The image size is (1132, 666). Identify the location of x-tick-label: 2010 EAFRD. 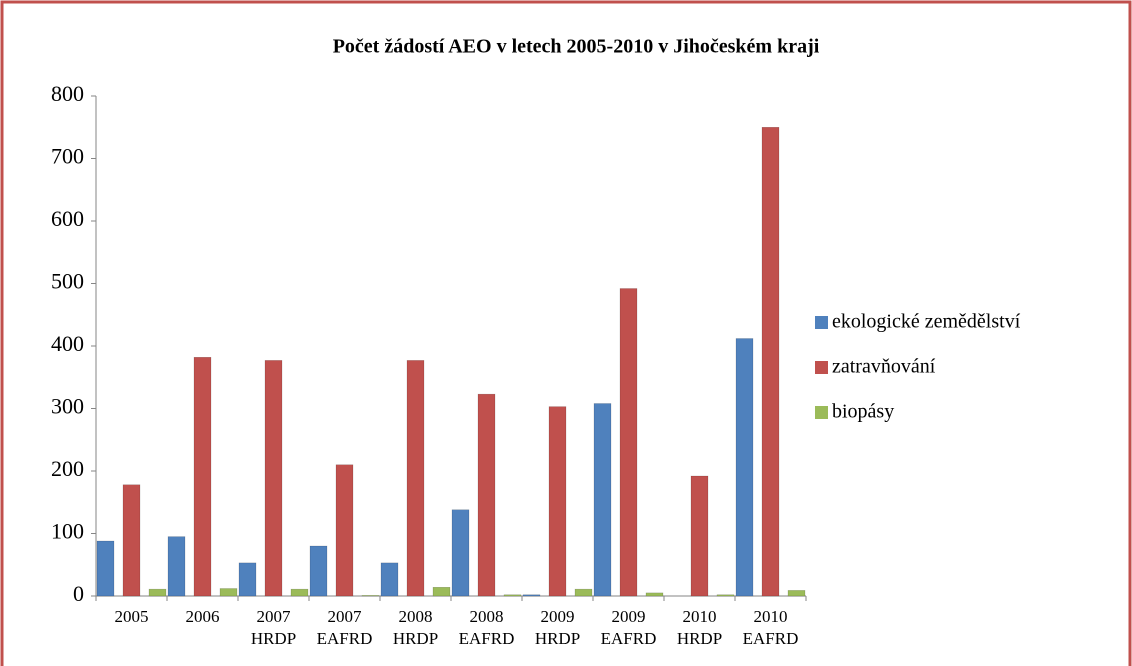
(771, 627).